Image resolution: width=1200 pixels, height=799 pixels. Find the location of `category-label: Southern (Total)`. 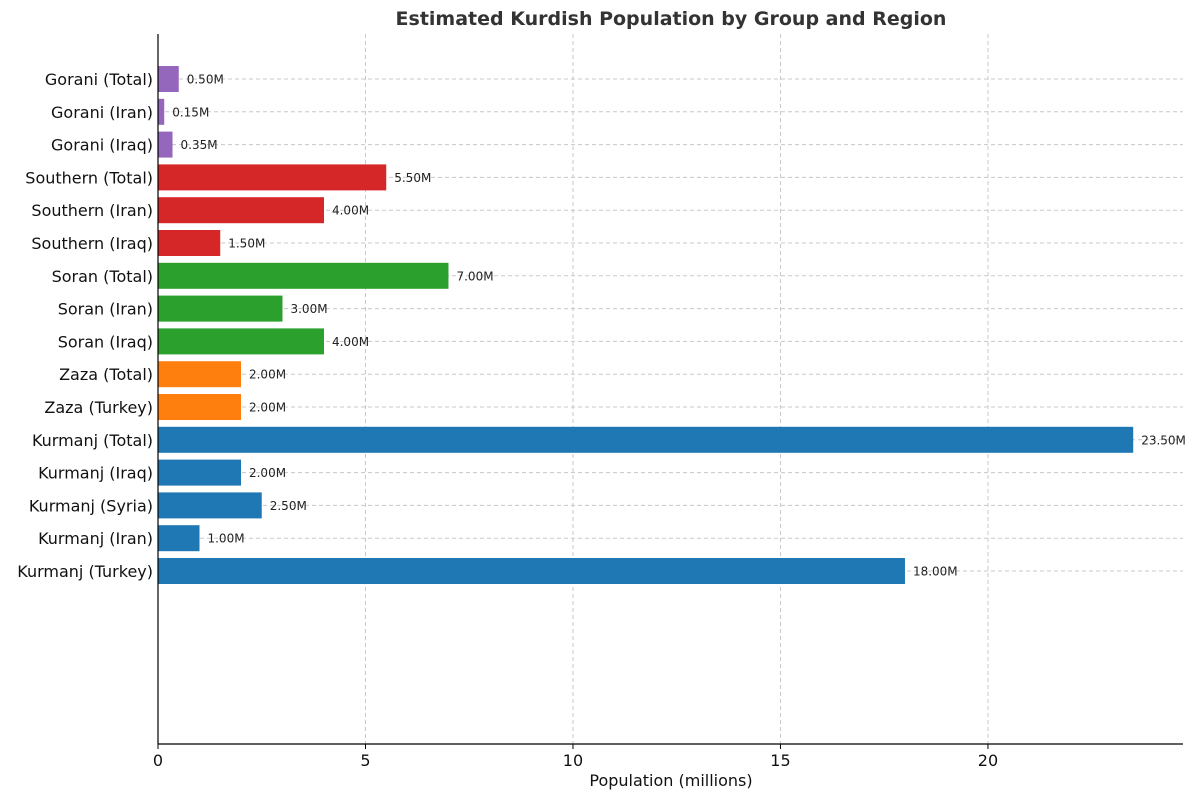

category-label: Southern (Total) is located at coordinates (89, 177).